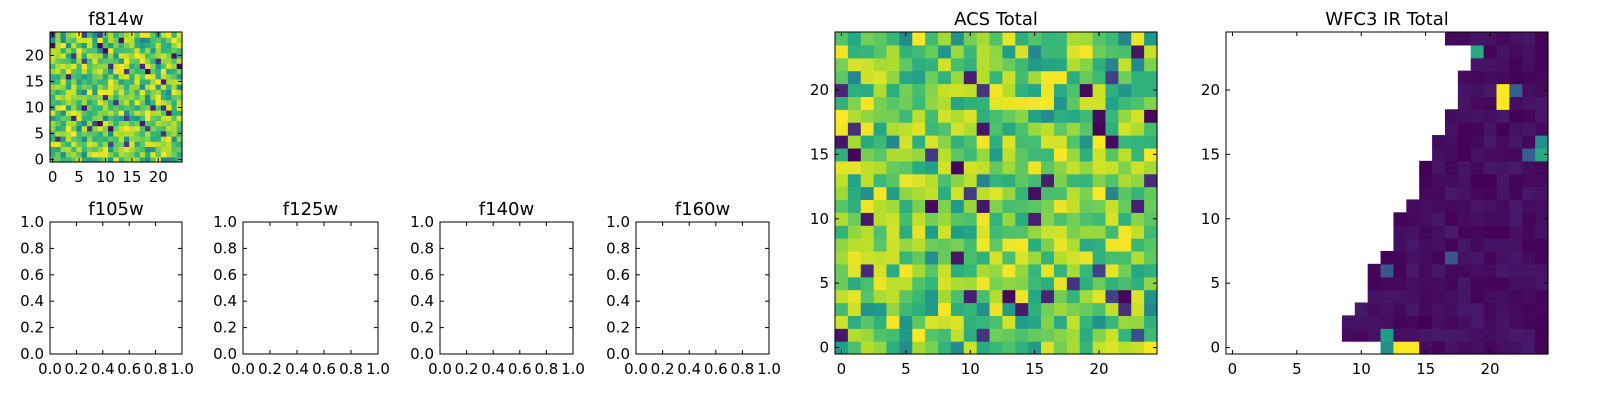 Image resolution: width=1600 pixels, height=400 pixels. What do you see at coordinates (129, 369) in the screenshot?
I see `x-tick-label: 0.6` at bounding box center [129, 369].